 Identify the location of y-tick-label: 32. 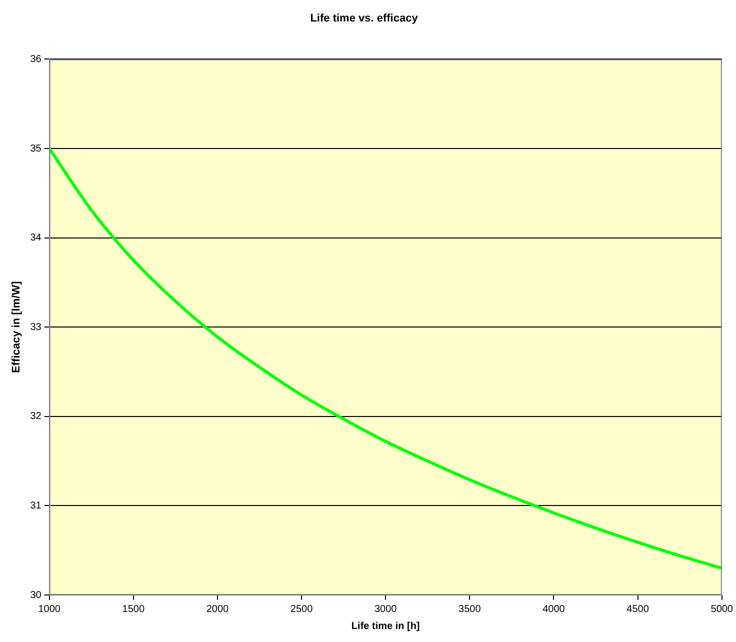
(36, 416).